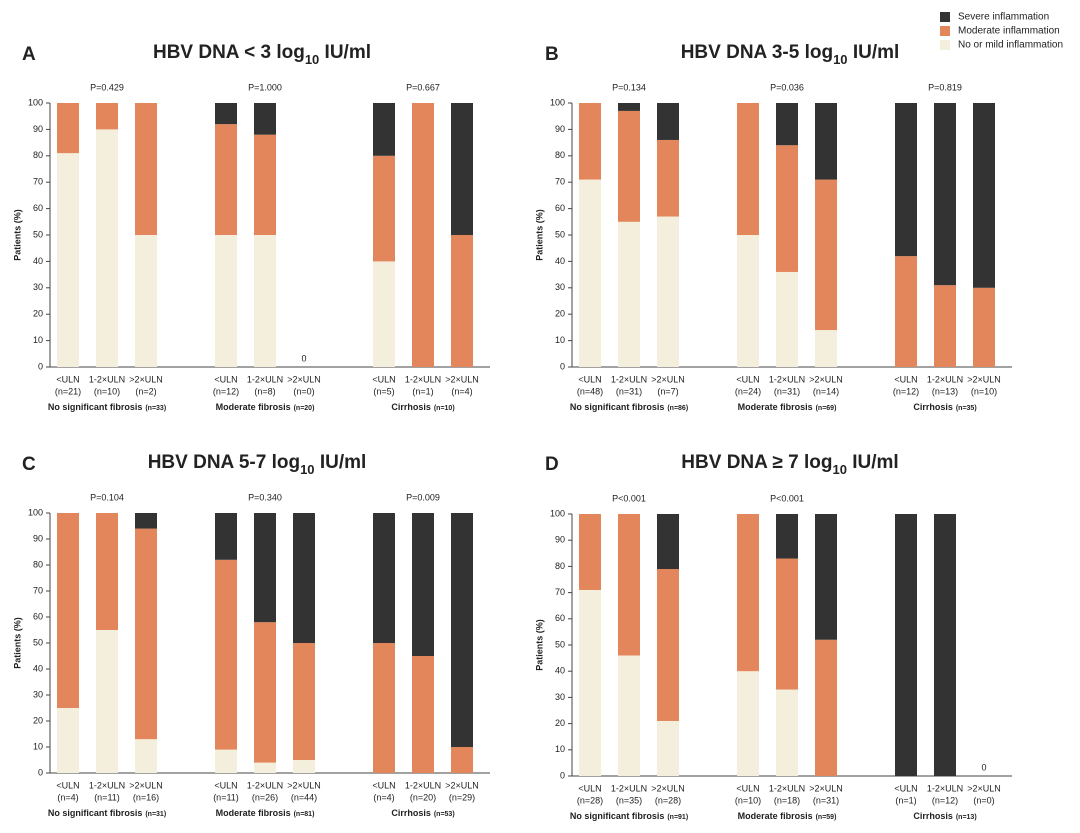 This screenshot has height=833, width=1080. Describe the element at coordinates (264, 391) in the screenshot. I see `x-count-label: (n=8)` at that location.